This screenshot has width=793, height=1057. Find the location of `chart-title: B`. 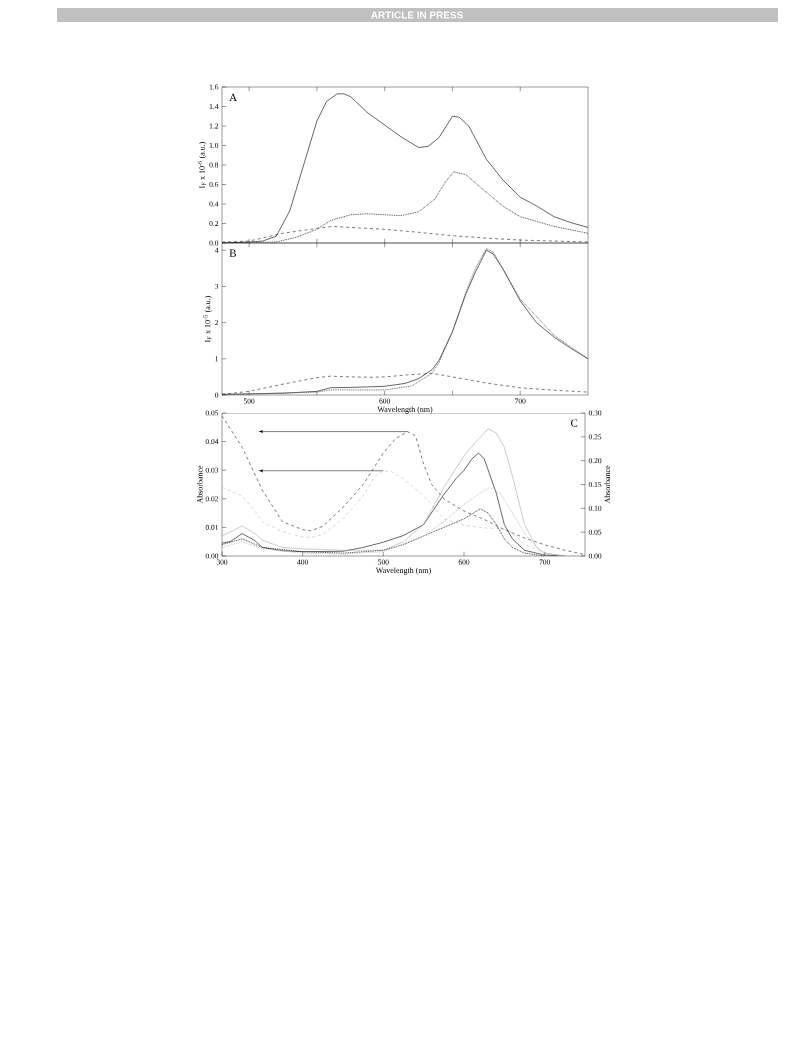

chart-title: B is located at coordinates (232, 253).